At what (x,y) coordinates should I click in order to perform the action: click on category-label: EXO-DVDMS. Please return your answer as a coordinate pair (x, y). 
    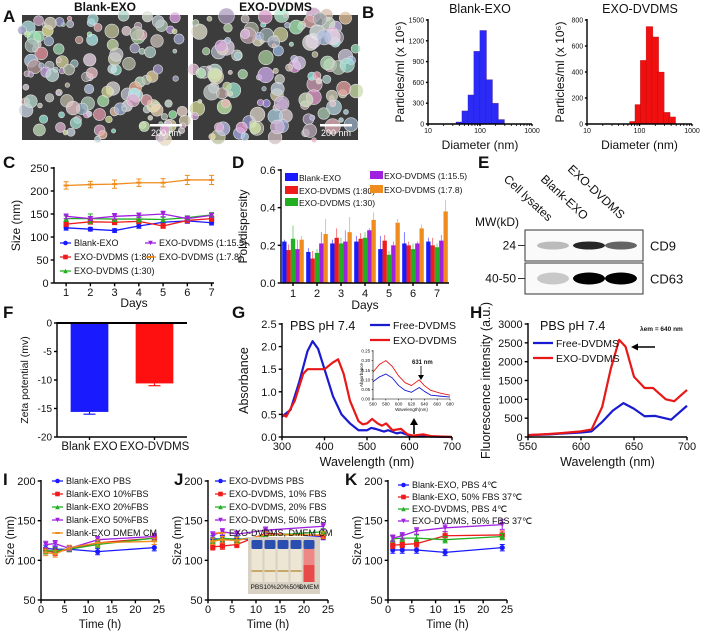
    Looking at the image, I should click on (155, 447).